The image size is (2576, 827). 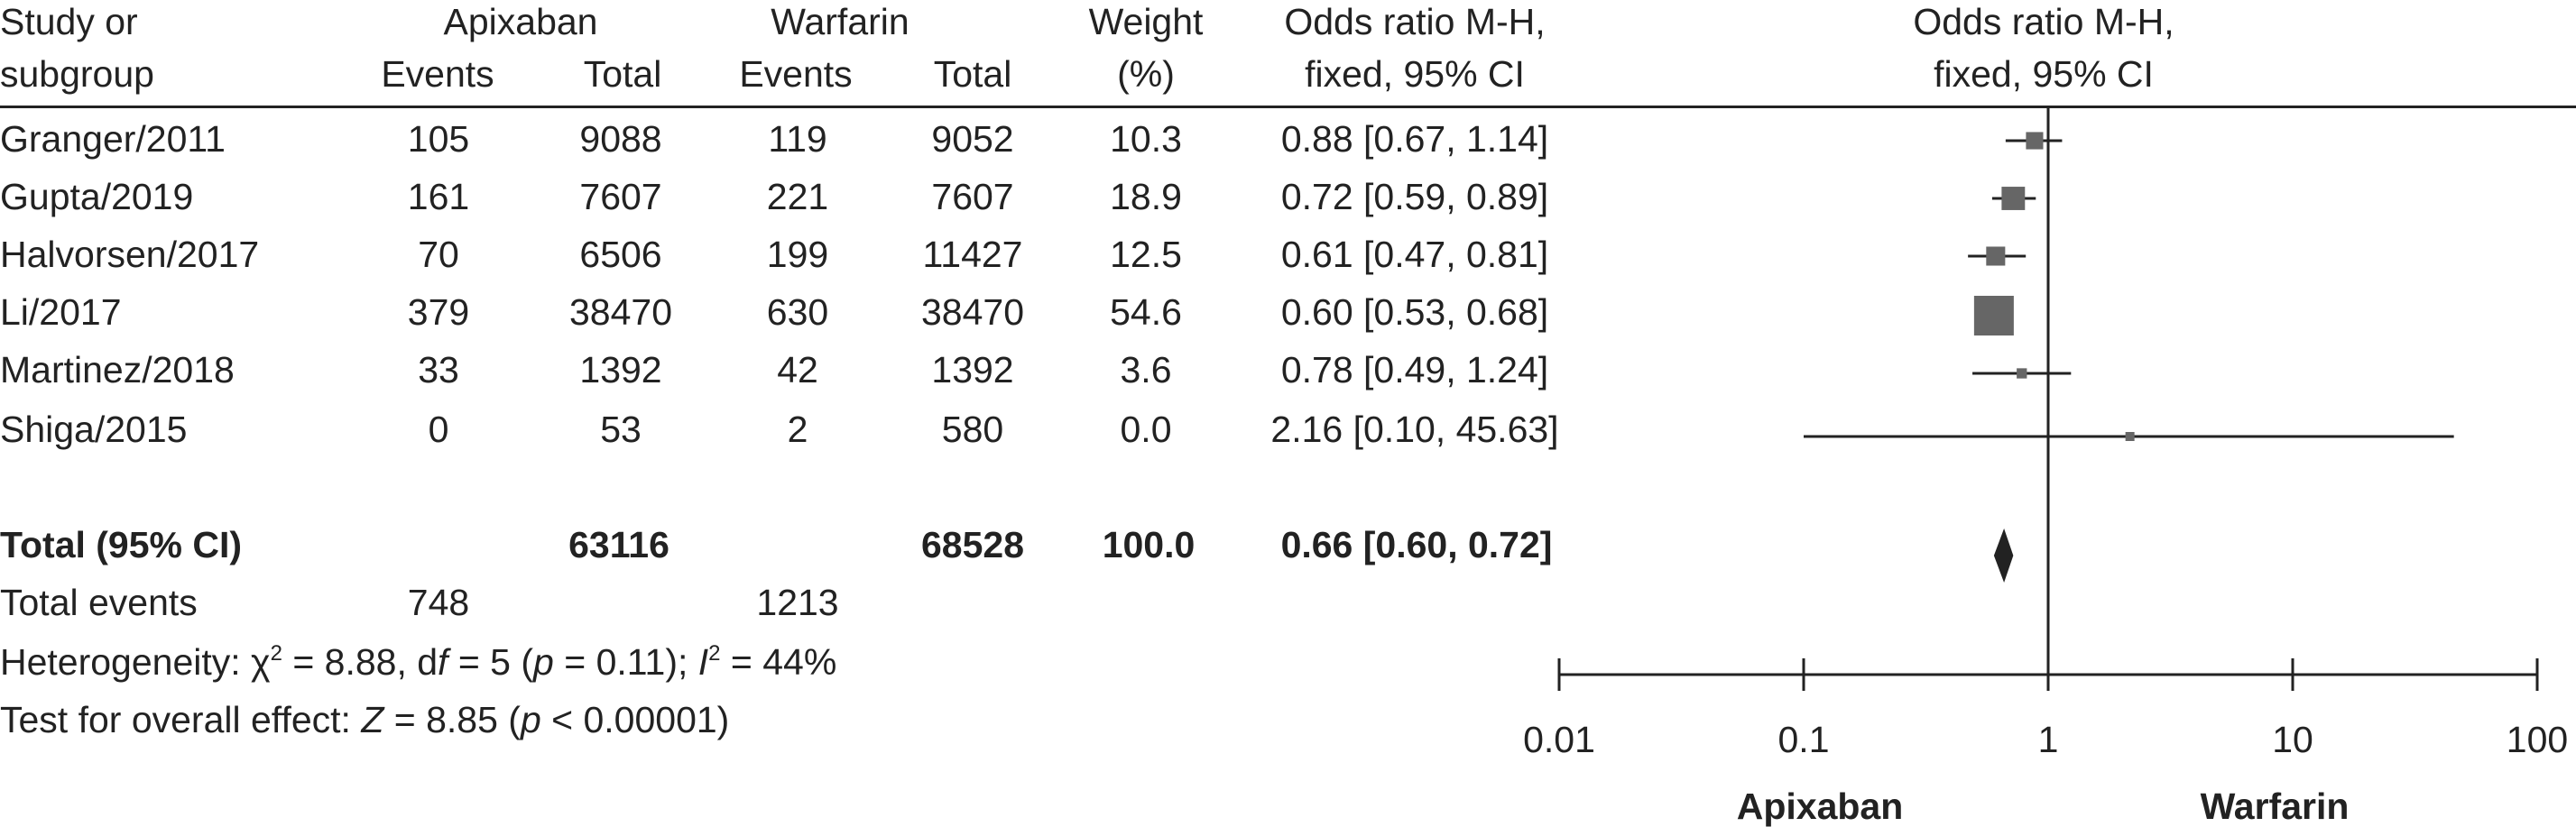 What do you see at coordinates (121, 544) in the screenshot?
I see `total-label: Total (95% CI)` at bounding box center [121, 544].